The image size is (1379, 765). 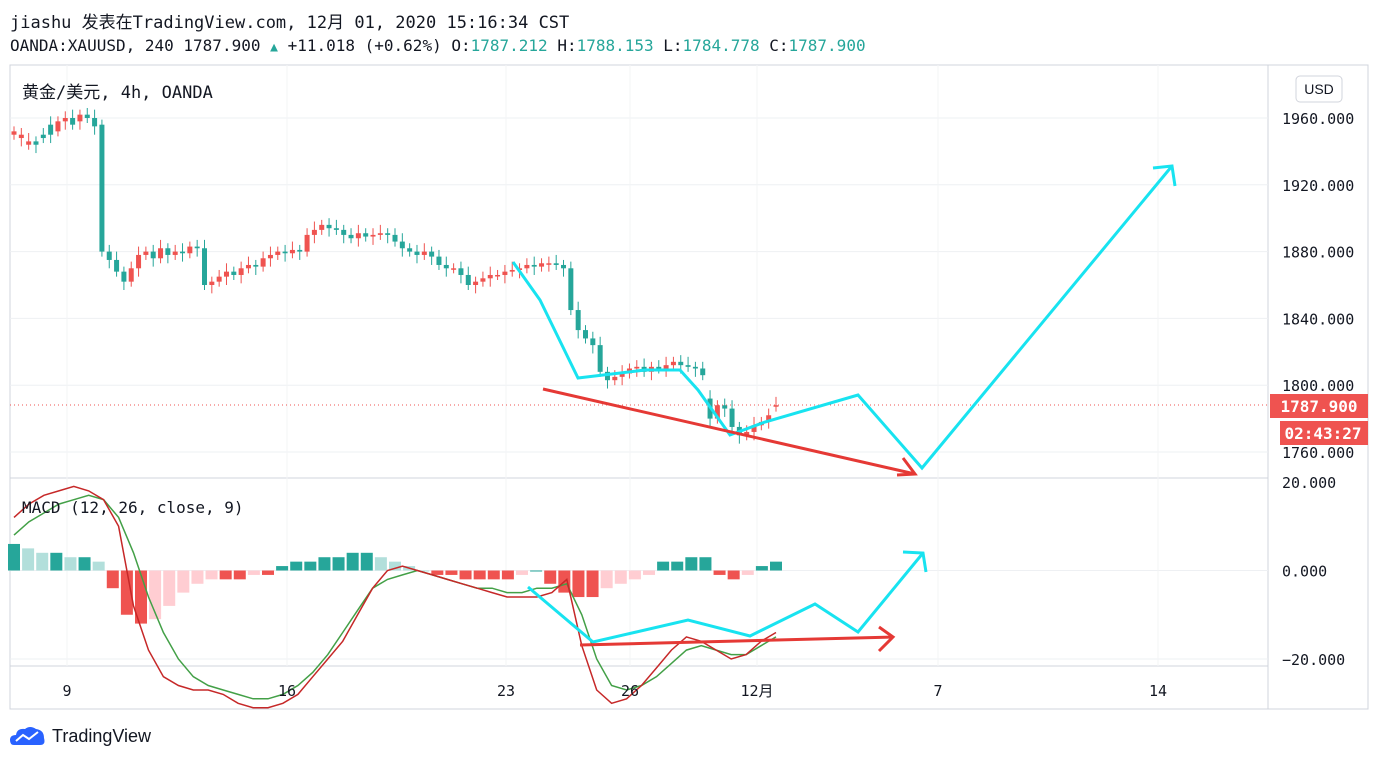 What do you see at coordinates (27, 736) in the screenshot?
I see `tradingview-cloud-icon` at bounding box center [27, 736].